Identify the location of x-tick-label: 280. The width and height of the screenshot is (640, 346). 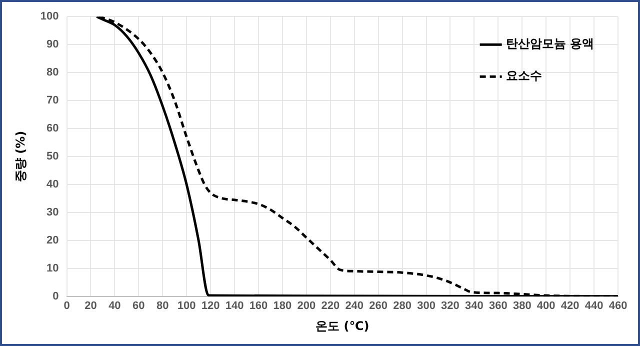
(402, 306).